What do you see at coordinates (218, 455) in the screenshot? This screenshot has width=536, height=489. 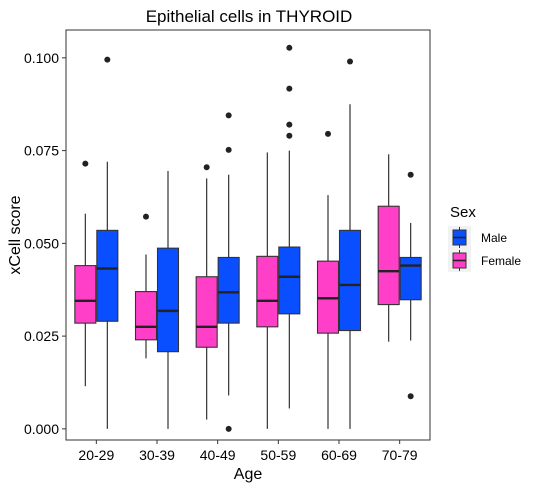 I see `x-tick-label: 40-49` at bounding box center [218, 455].